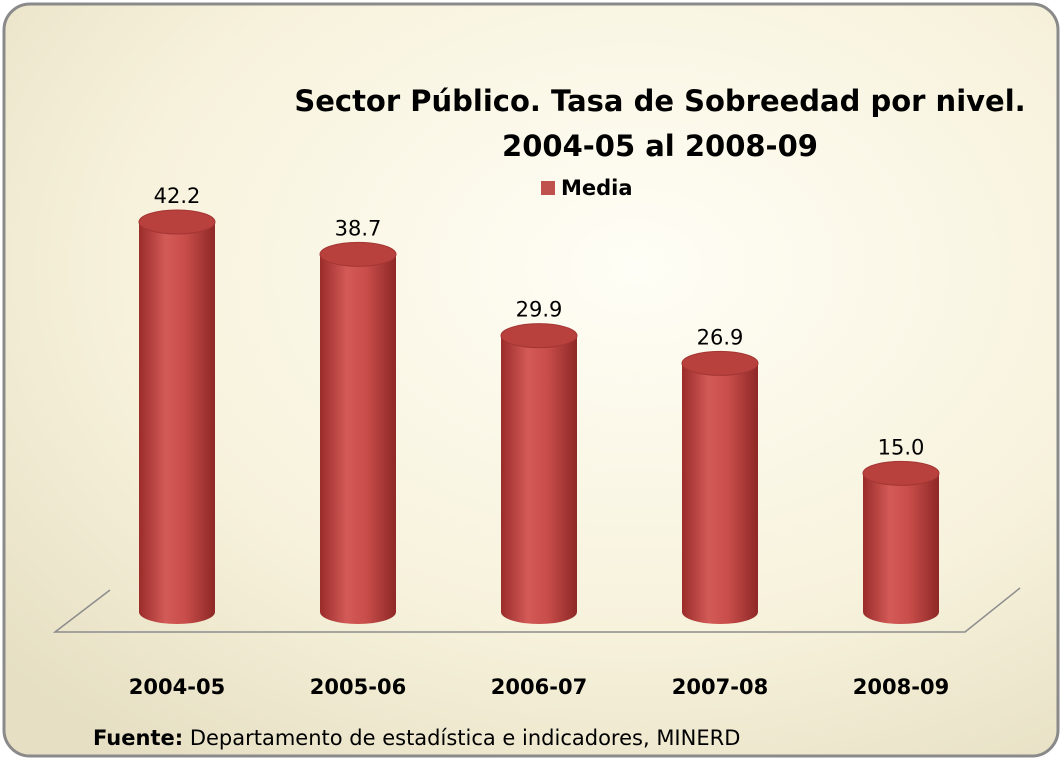 The height and width of the screenshot is (765, 1064). I want to click on x-tick-label: 2005-06, so click(358, 687).